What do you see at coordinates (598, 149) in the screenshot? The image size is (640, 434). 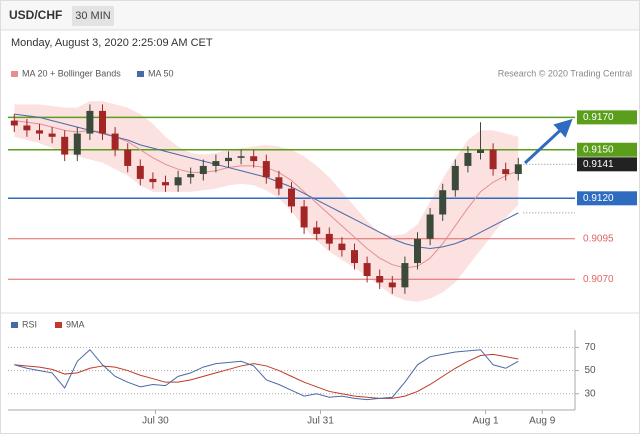 I see `level-label: 0.9150` at bounding box center [598, 149].